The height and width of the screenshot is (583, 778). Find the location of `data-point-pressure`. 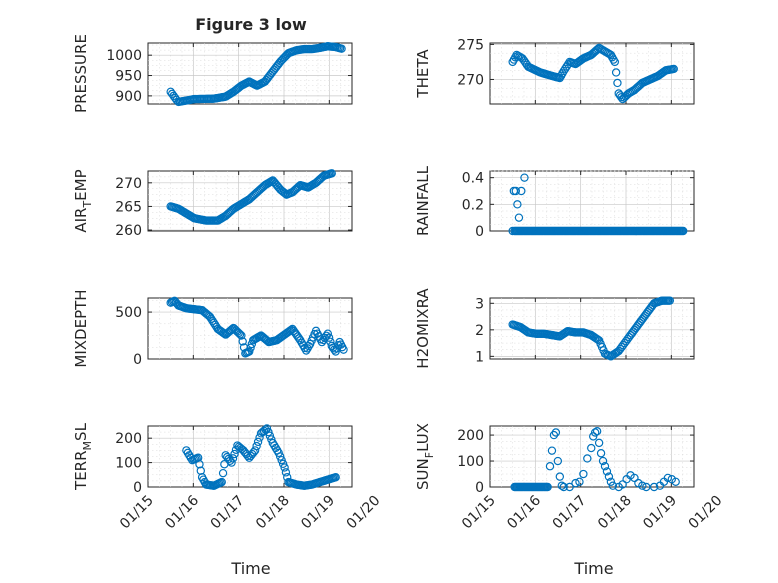

data-point-pressure is located at coordinates (341, 48).